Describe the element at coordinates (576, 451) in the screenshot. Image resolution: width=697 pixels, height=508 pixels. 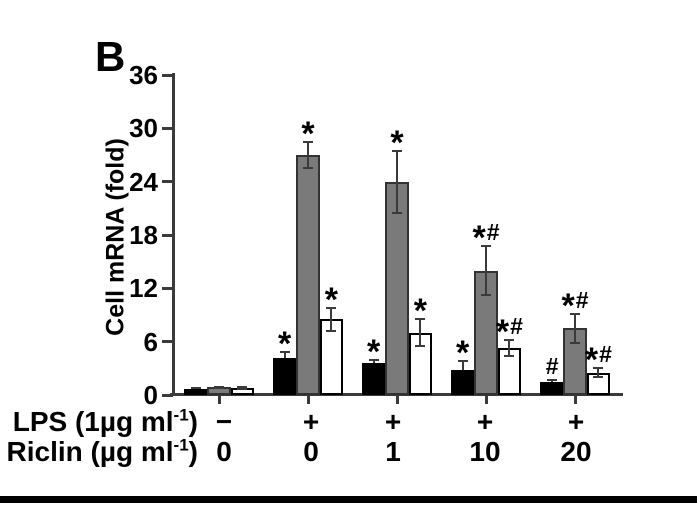
I see `riclin-value: 20` at that location.